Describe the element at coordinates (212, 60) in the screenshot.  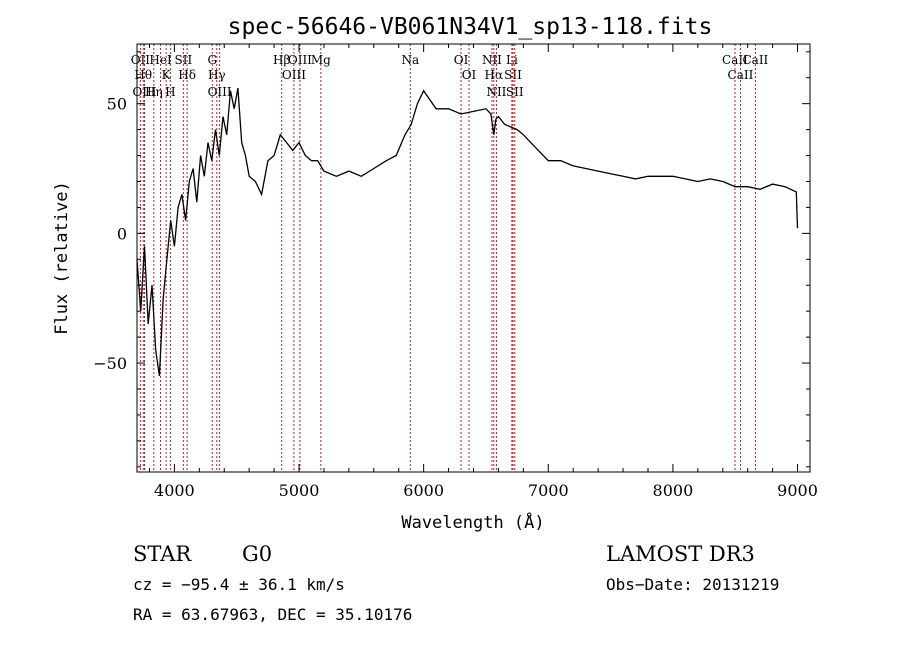
I see `line-marker-label: G` at that location.